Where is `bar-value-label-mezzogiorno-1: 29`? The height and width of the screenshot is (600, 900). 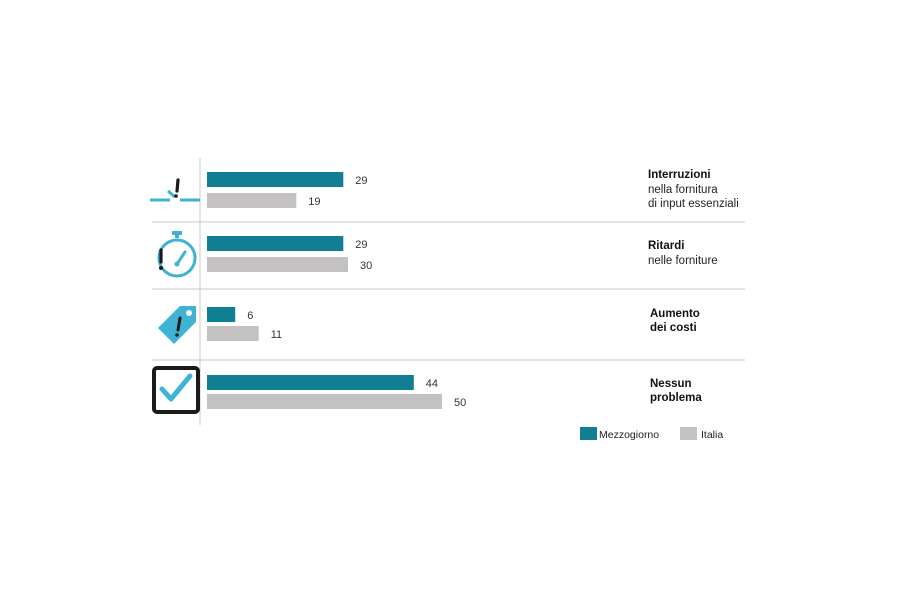 bar-value-label-mezzogiorno-1: 29 is located at coordinates (361, 245).